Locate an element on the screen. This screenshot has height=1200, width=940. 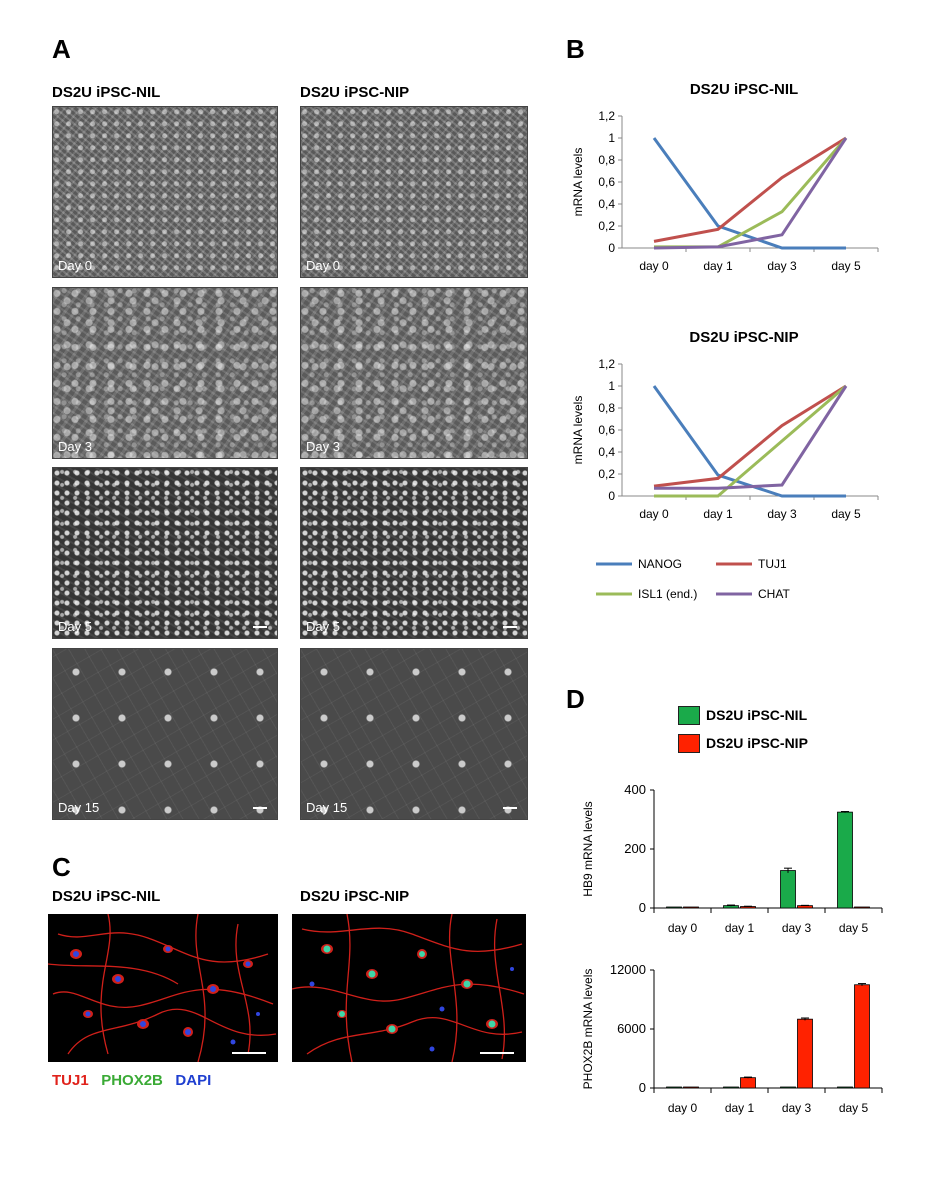
y-tick-label: 12000 is located at coordinates (628, 969).